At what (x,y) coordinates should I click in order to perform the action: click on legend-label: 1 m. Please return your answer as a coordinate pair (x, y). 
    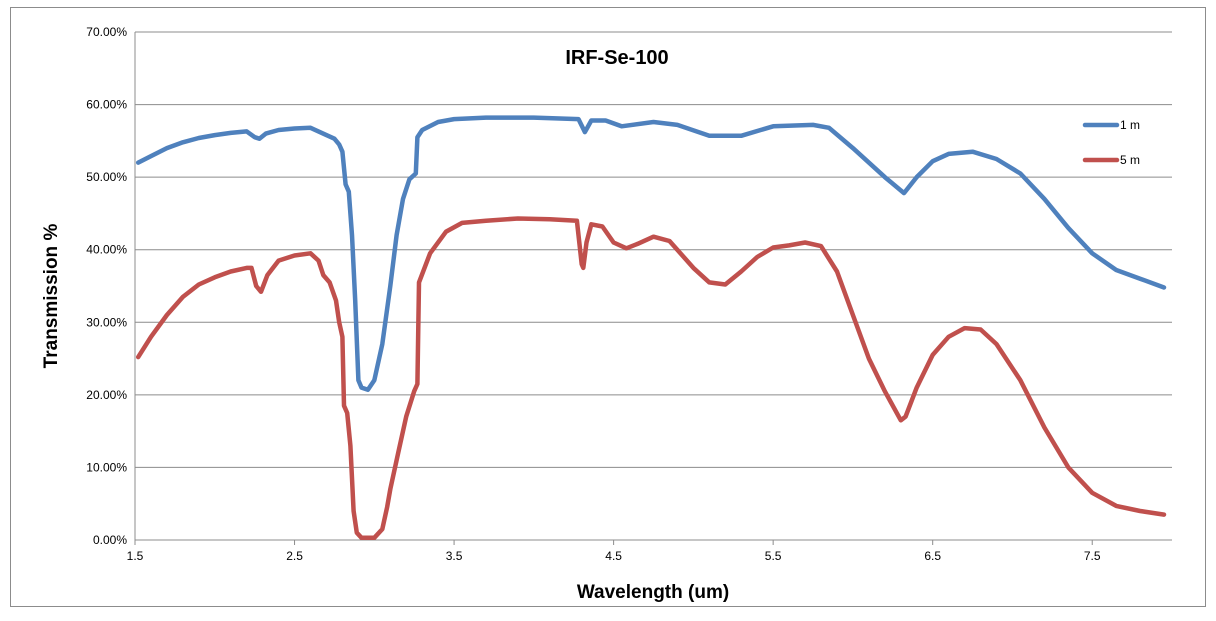
    Looking at the image, I should click on (1130, 125).